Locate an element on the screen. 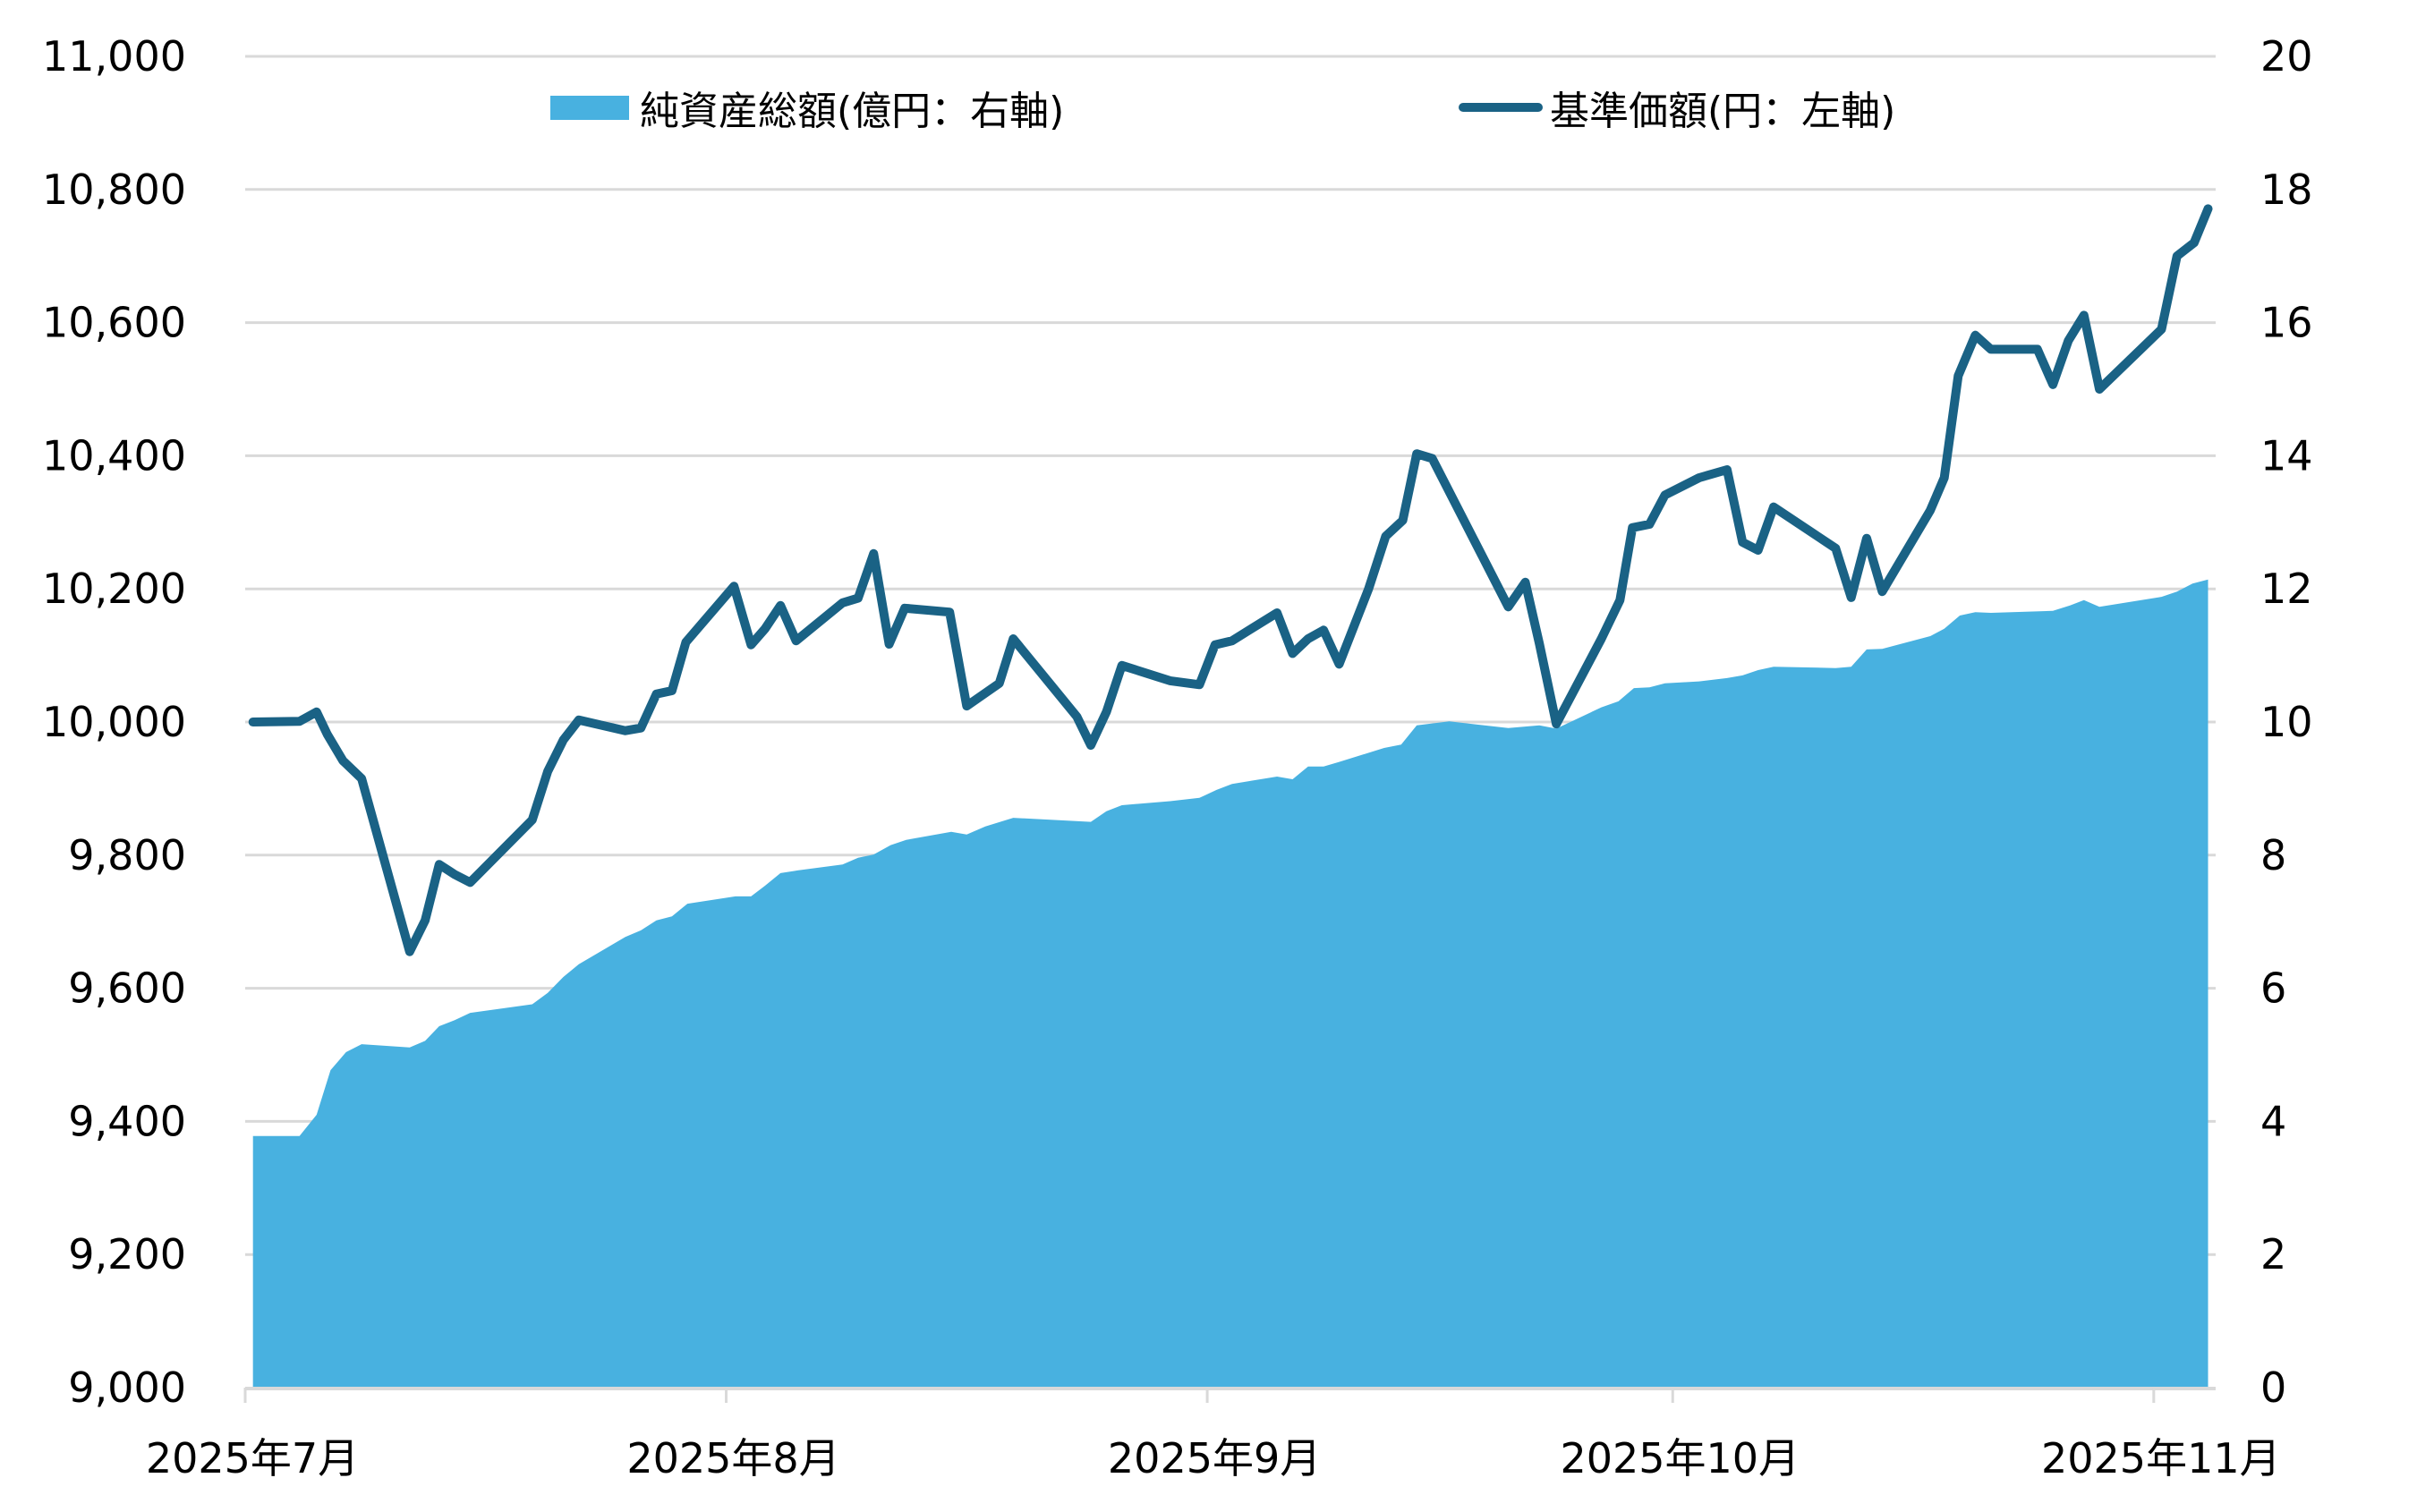 Image resolution: width=2434 pixels, height=1512 pixels. right-axis-tick-label: 2 is located at coordinates (2273, 1254).